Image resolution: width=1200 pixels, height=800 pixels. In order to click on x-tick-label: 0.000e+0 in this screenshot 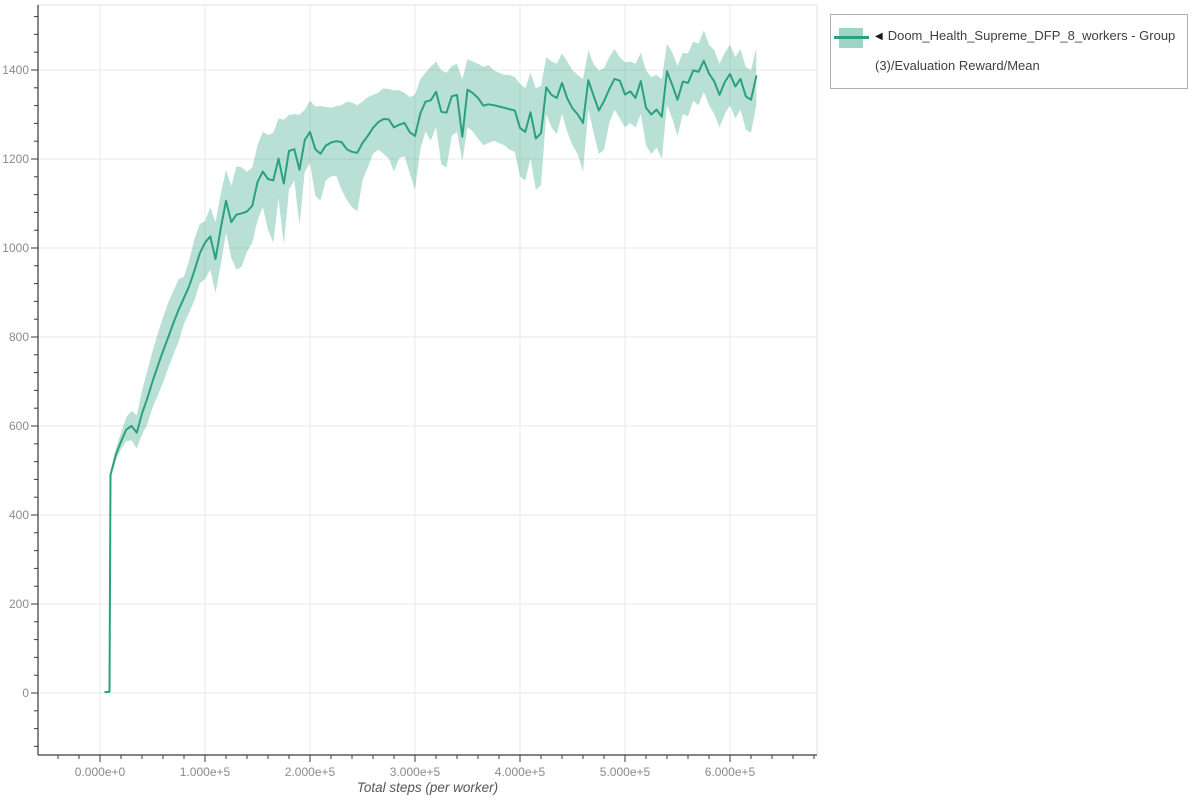, I will do `click(100, 772)`.